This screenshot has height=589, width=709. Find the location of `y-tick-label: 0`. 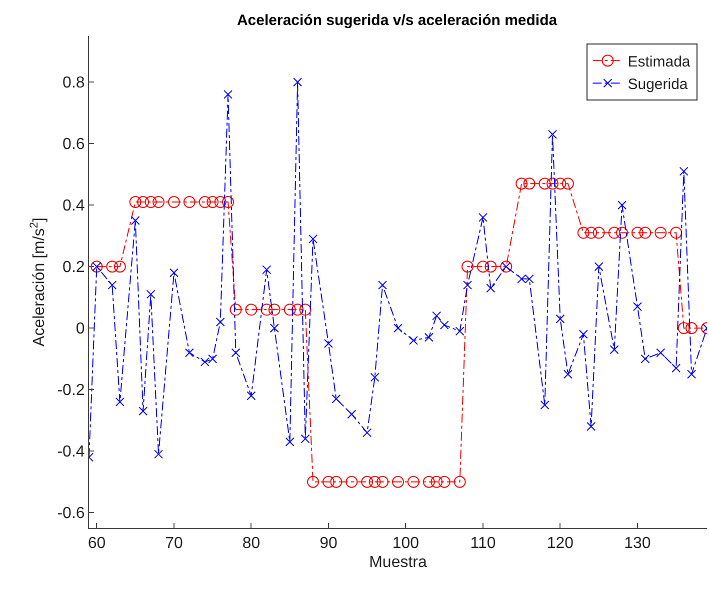

y-tick-label: 0 is located at coordinates (80, 329).